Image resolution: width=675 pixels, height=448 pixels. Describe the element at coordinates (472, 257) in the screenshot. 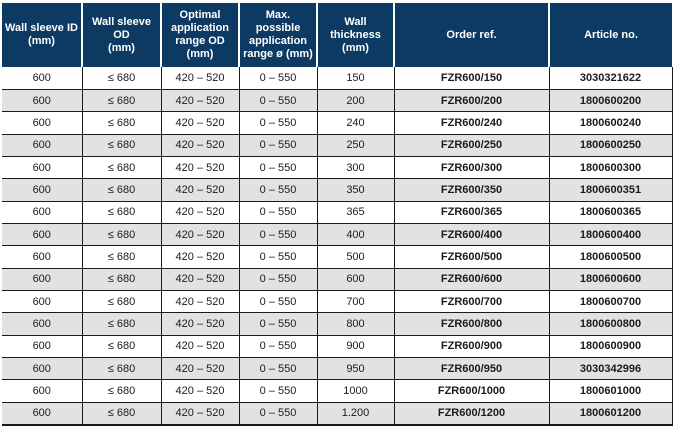

I see `table-cell: FZR600/500` at that location.